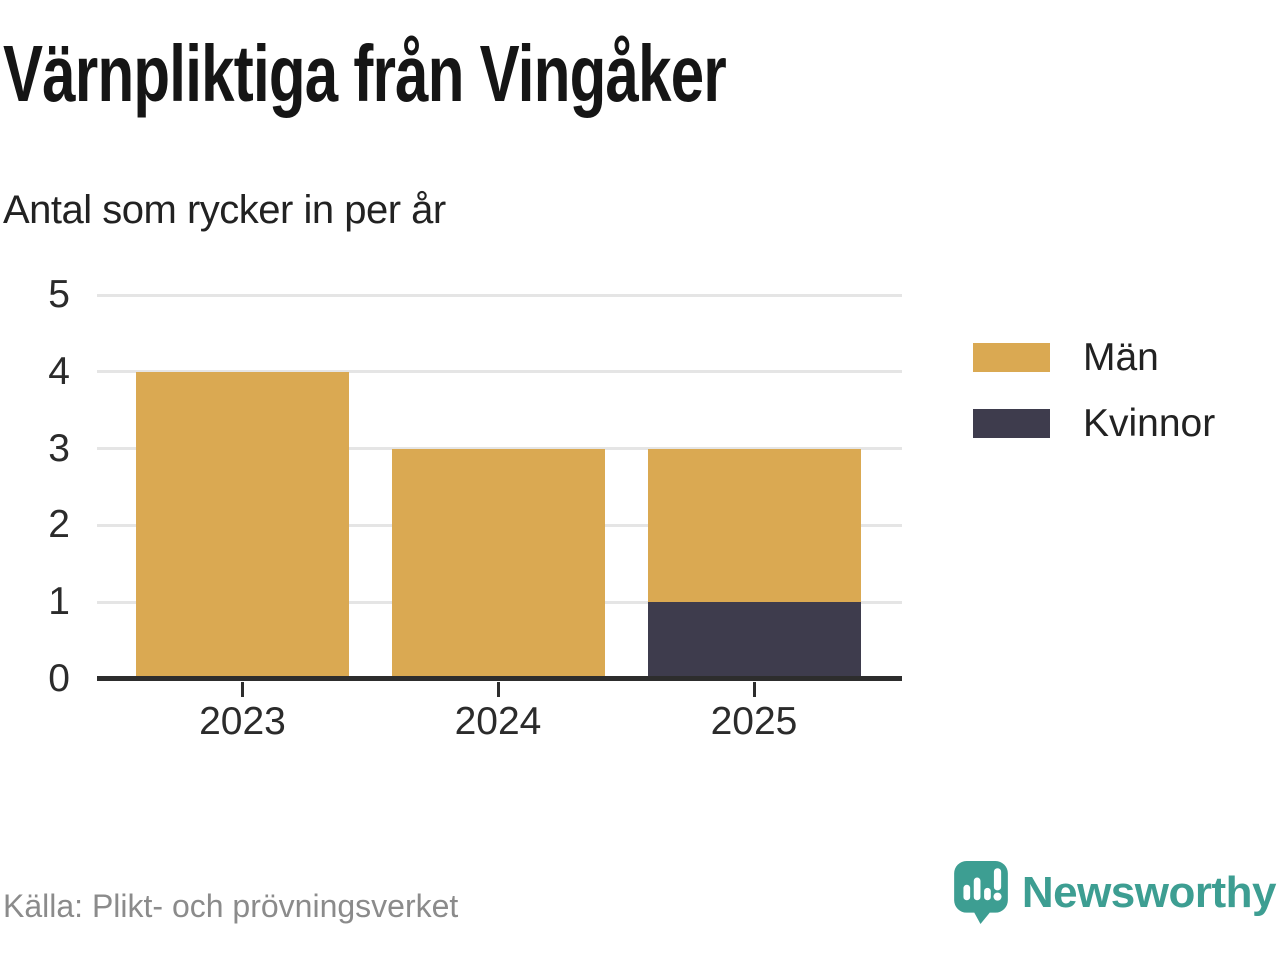  I want to click on y-tick-label-4: 4, so click(59, 371).